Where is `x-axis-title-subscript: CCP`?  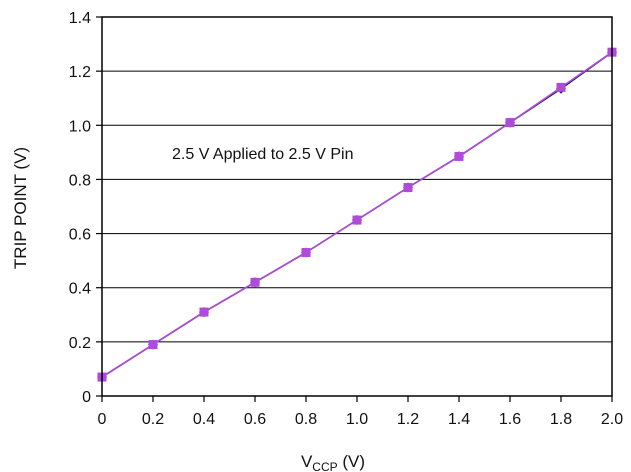
x-axis-title-subscript: CCP is located at coordinates (324, 466).